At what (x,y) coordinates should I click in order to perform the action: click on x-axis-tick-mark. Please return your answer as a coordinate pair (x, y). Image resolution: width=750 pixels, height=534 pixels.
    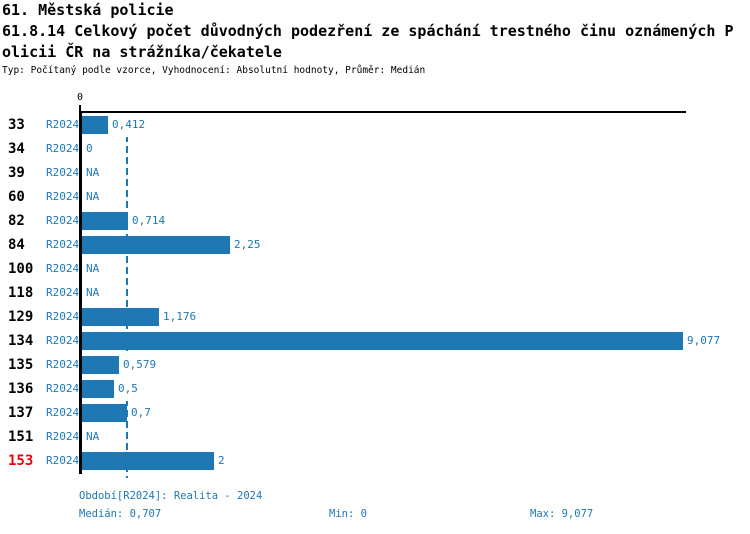
    Looking at the image, I should click on (80, 108).